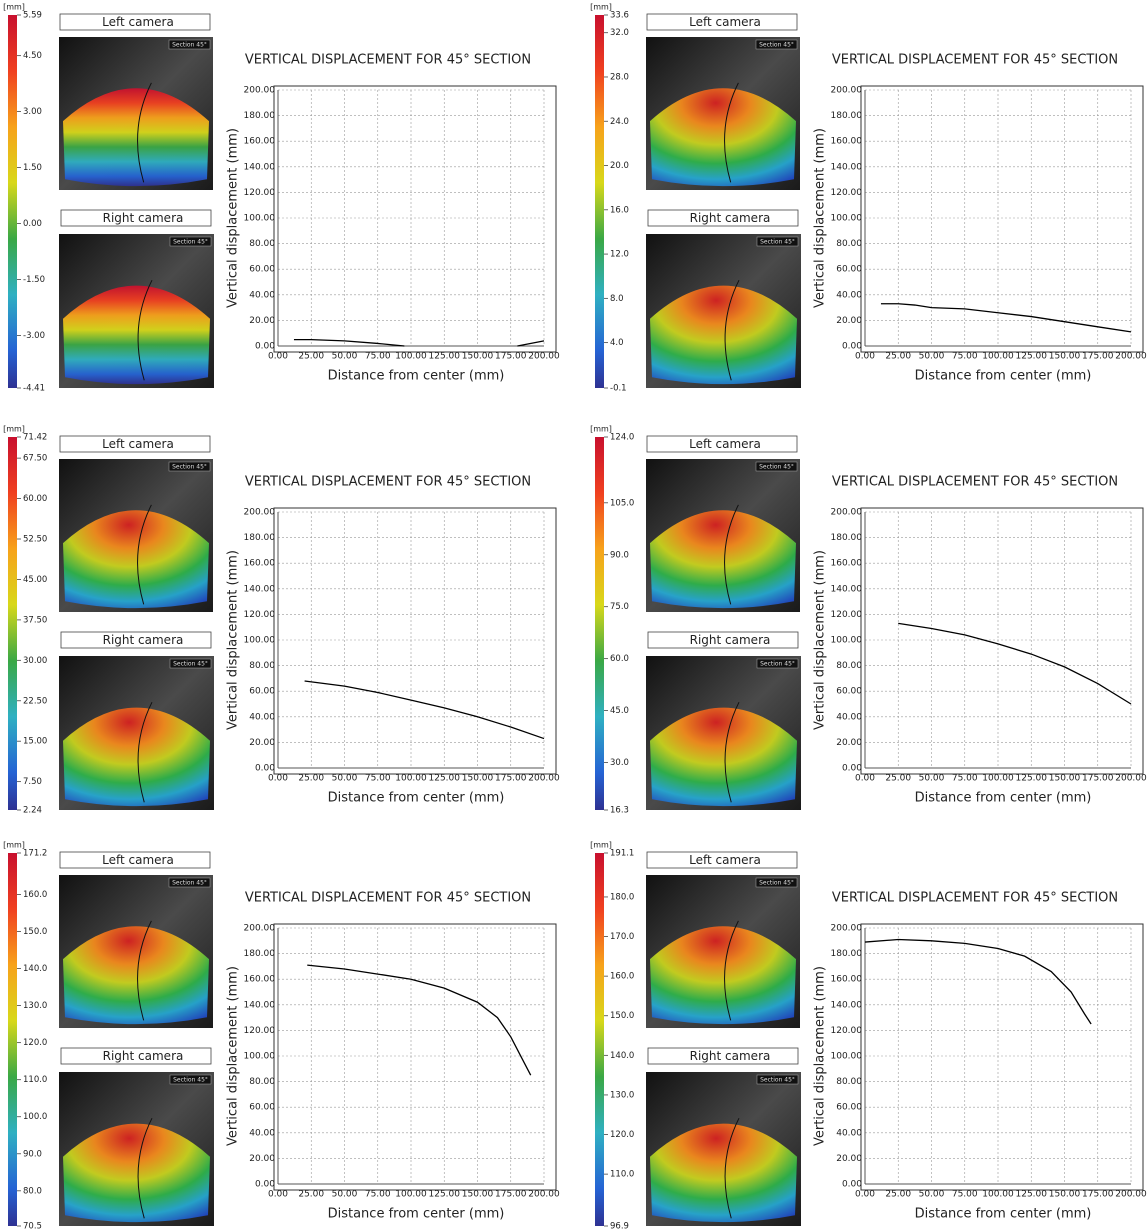 The height and width of the screenshot is (1230, 1148). I want to click on colorbar-tick-label: 28.0, so click(619, 77).